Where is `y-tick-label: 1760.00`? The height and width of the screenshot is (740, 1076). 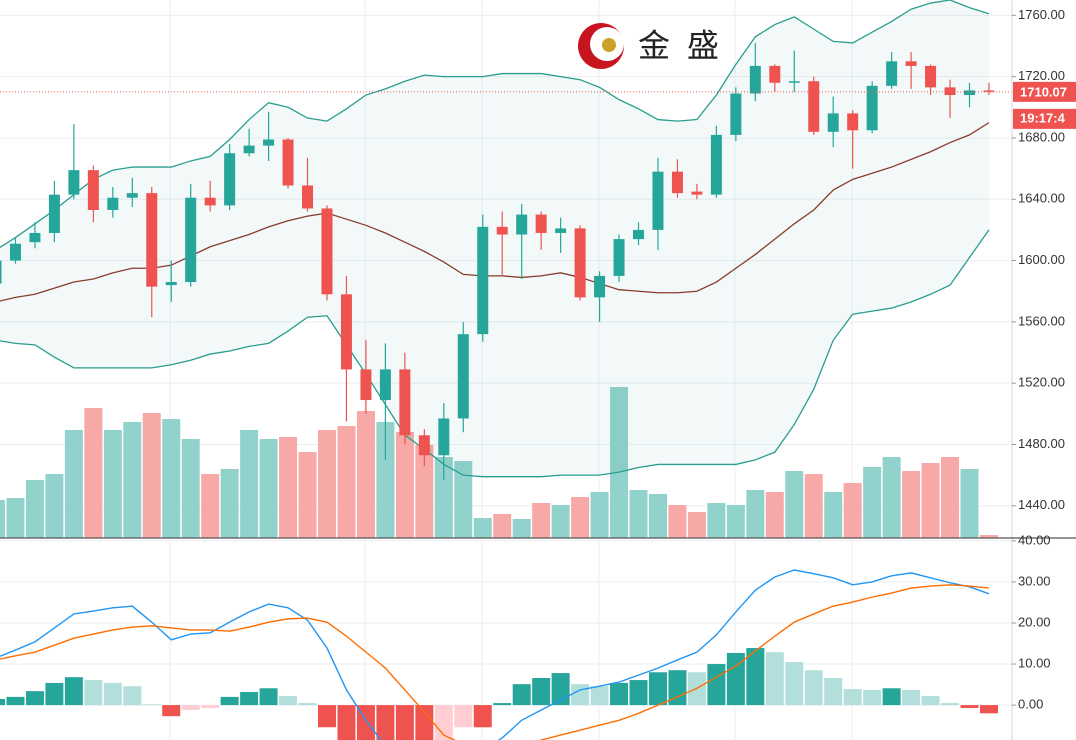 y-tick-label: 1760.00 is located at coordinates (1041, 14).